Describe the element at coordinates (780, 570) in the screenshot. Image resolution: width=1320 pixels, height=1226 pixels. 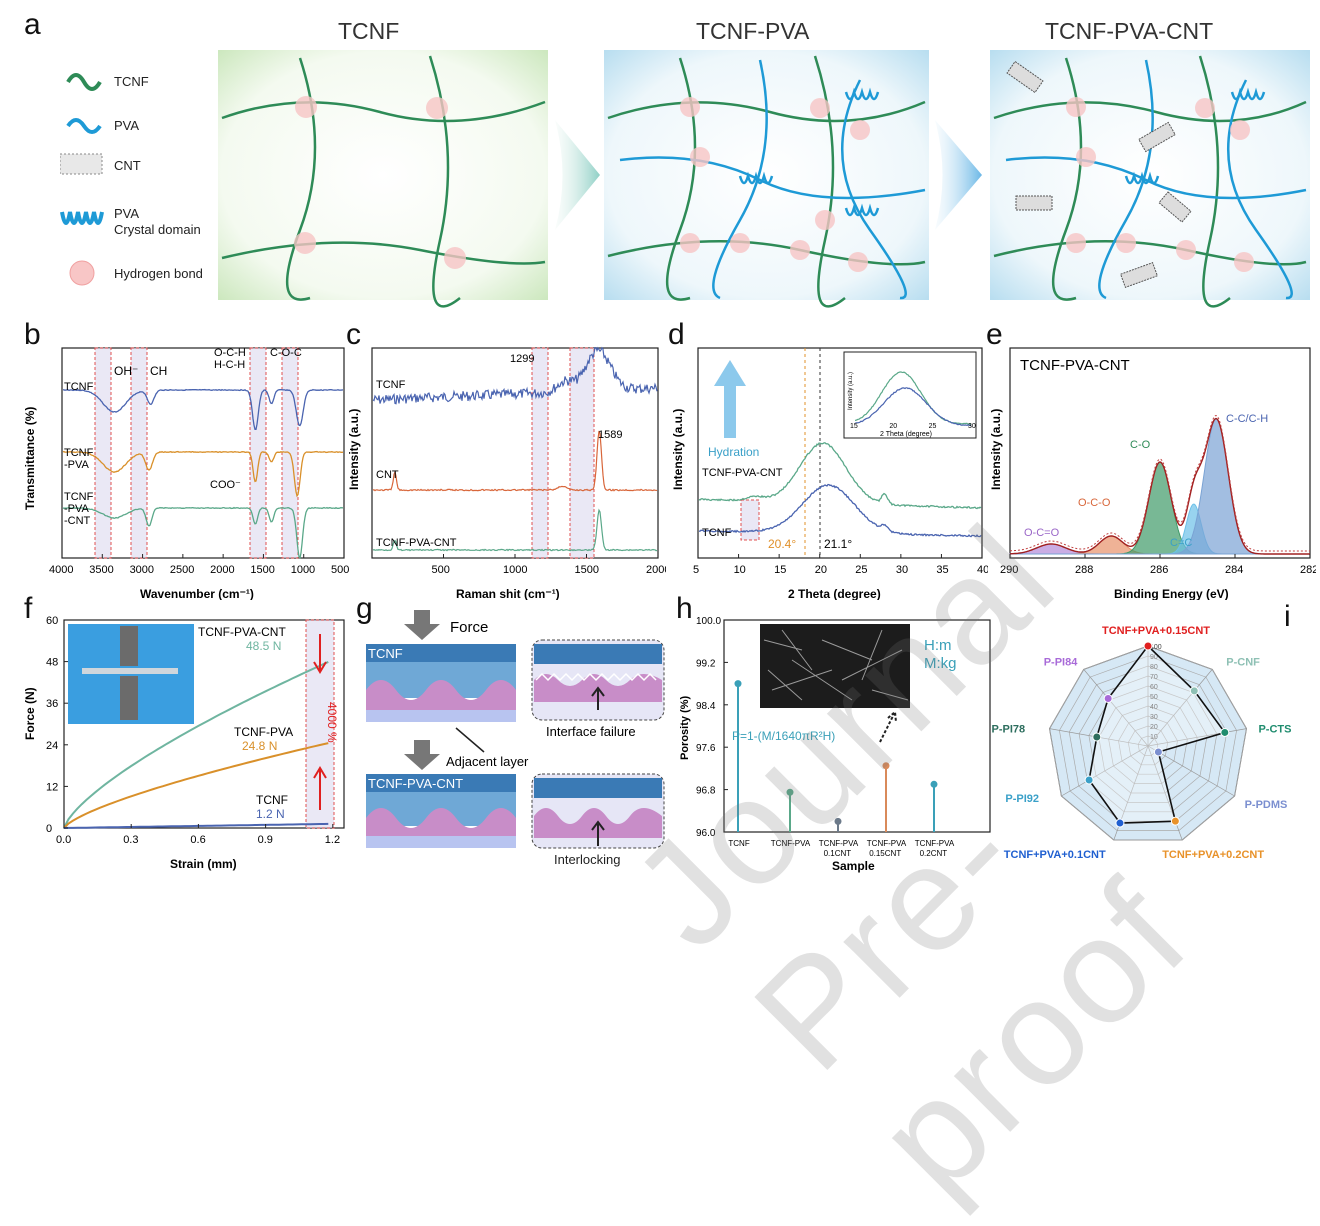
I see `xrd-xtick-label-3: 15` at that location.